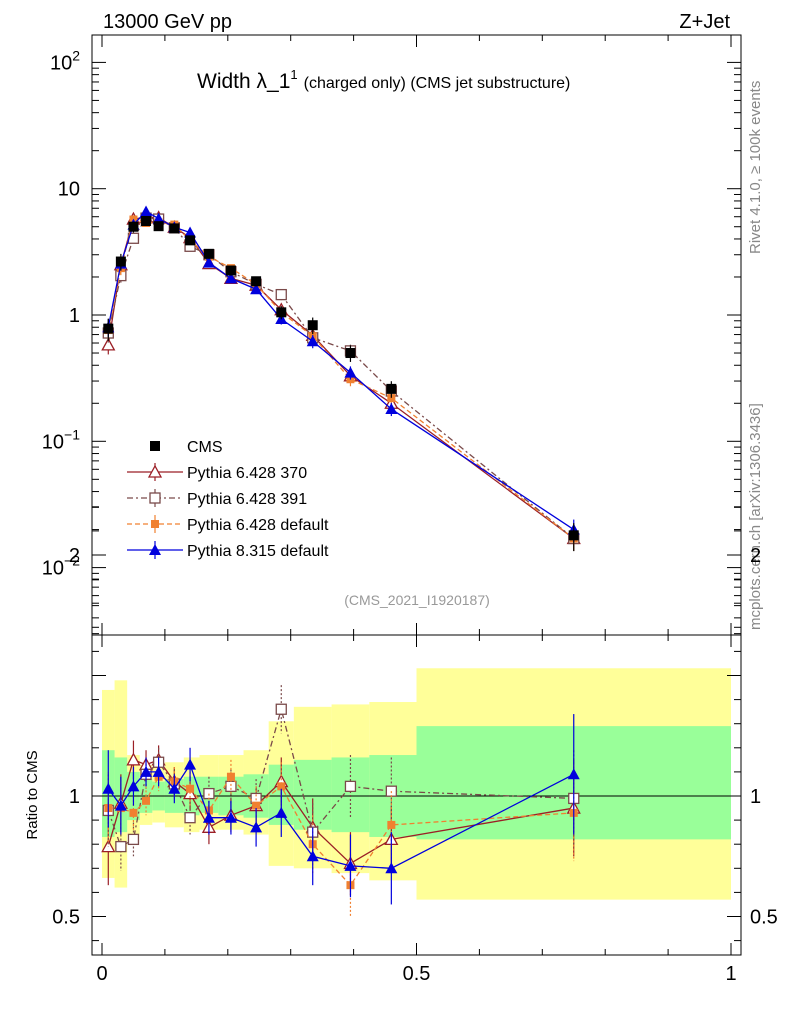 This screenshot has width=786, height=1024. I want to click on y-tick-label-main-2: 1, so click(74, 316).